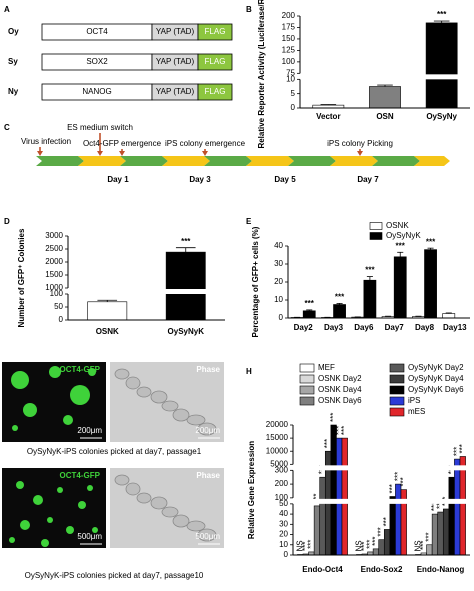 Image resolution: width=474 pixels, height=591 pixels. Describe the element at coordinates (436, 378) in the screenshot. I see `legend-label: OySyNyK Day4` at that location.